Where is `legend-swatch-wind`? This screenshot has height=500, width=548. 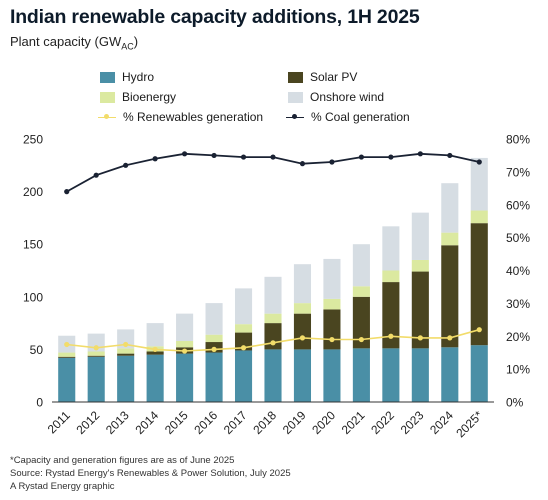 legend-swatch-wind is located at coordinates (295, 97).